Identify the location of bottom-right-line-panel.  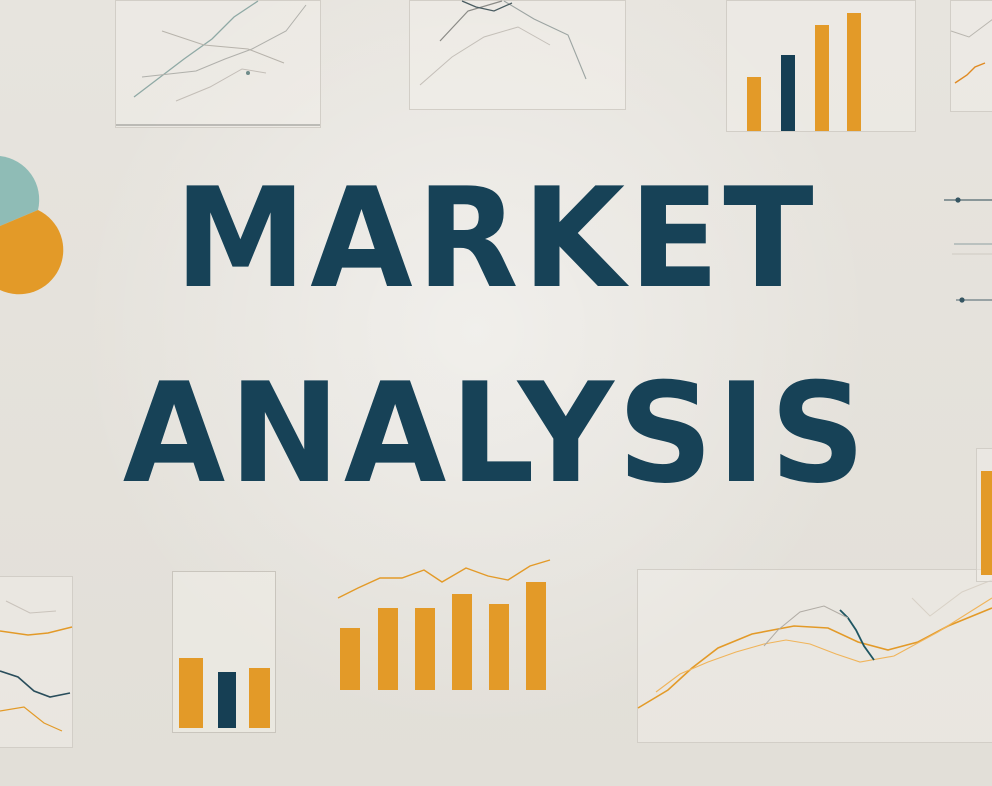
(814, 656).